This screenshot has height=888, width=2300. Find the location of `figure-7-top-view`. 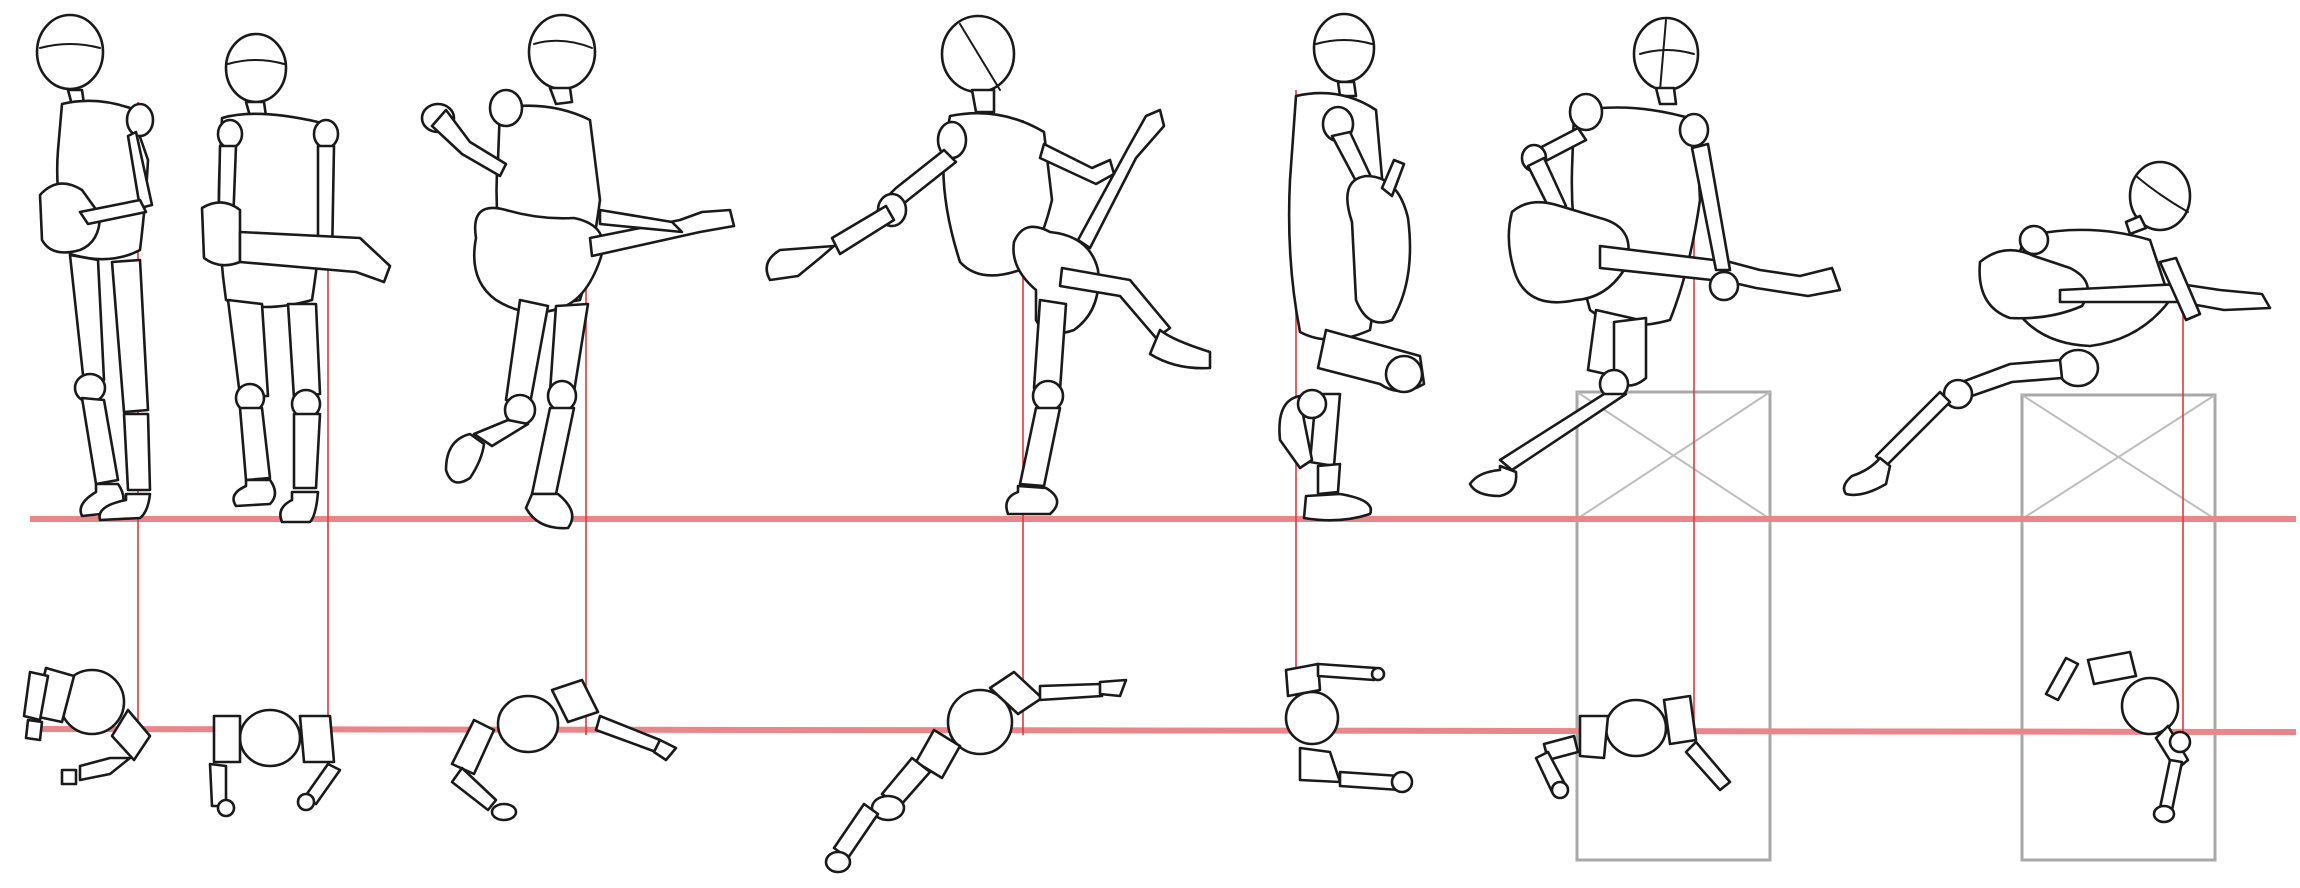

figure-7-top-view is located at coordinates (2118, 737).